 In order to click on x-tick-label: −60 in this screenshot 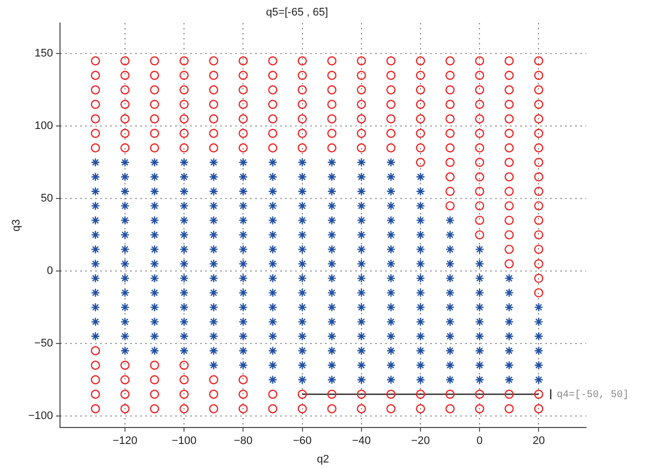, I will do `click(302, 441)`.